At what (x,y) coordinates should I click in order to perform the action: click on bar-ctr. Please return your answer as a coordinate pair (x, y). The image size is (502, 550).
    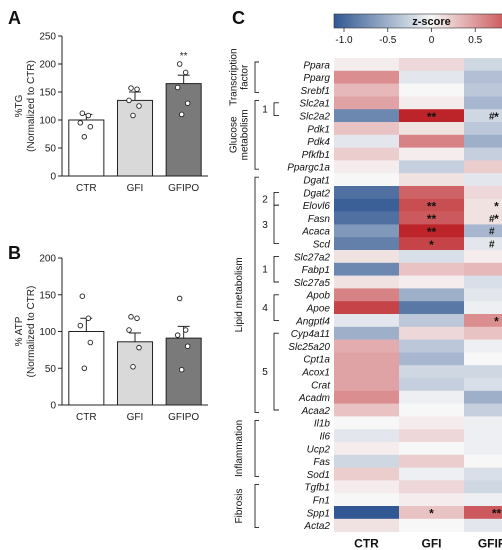
    Looking at the image, I should click on (86, 148).